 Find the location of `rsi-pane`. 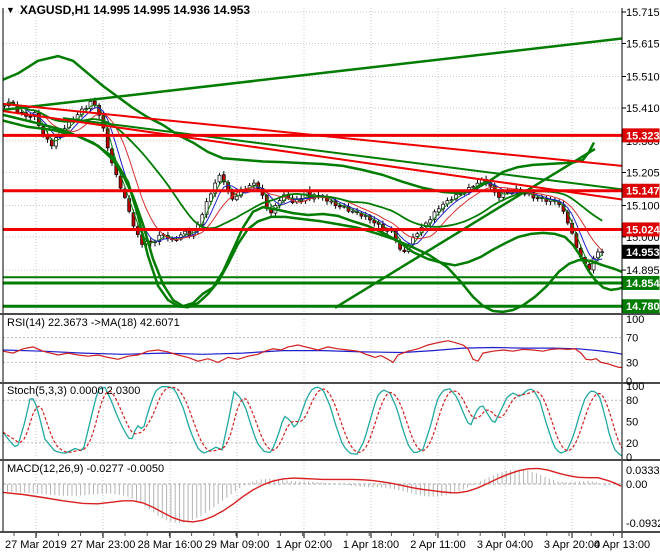

rsi-pane is located at coordinates (312, 354).